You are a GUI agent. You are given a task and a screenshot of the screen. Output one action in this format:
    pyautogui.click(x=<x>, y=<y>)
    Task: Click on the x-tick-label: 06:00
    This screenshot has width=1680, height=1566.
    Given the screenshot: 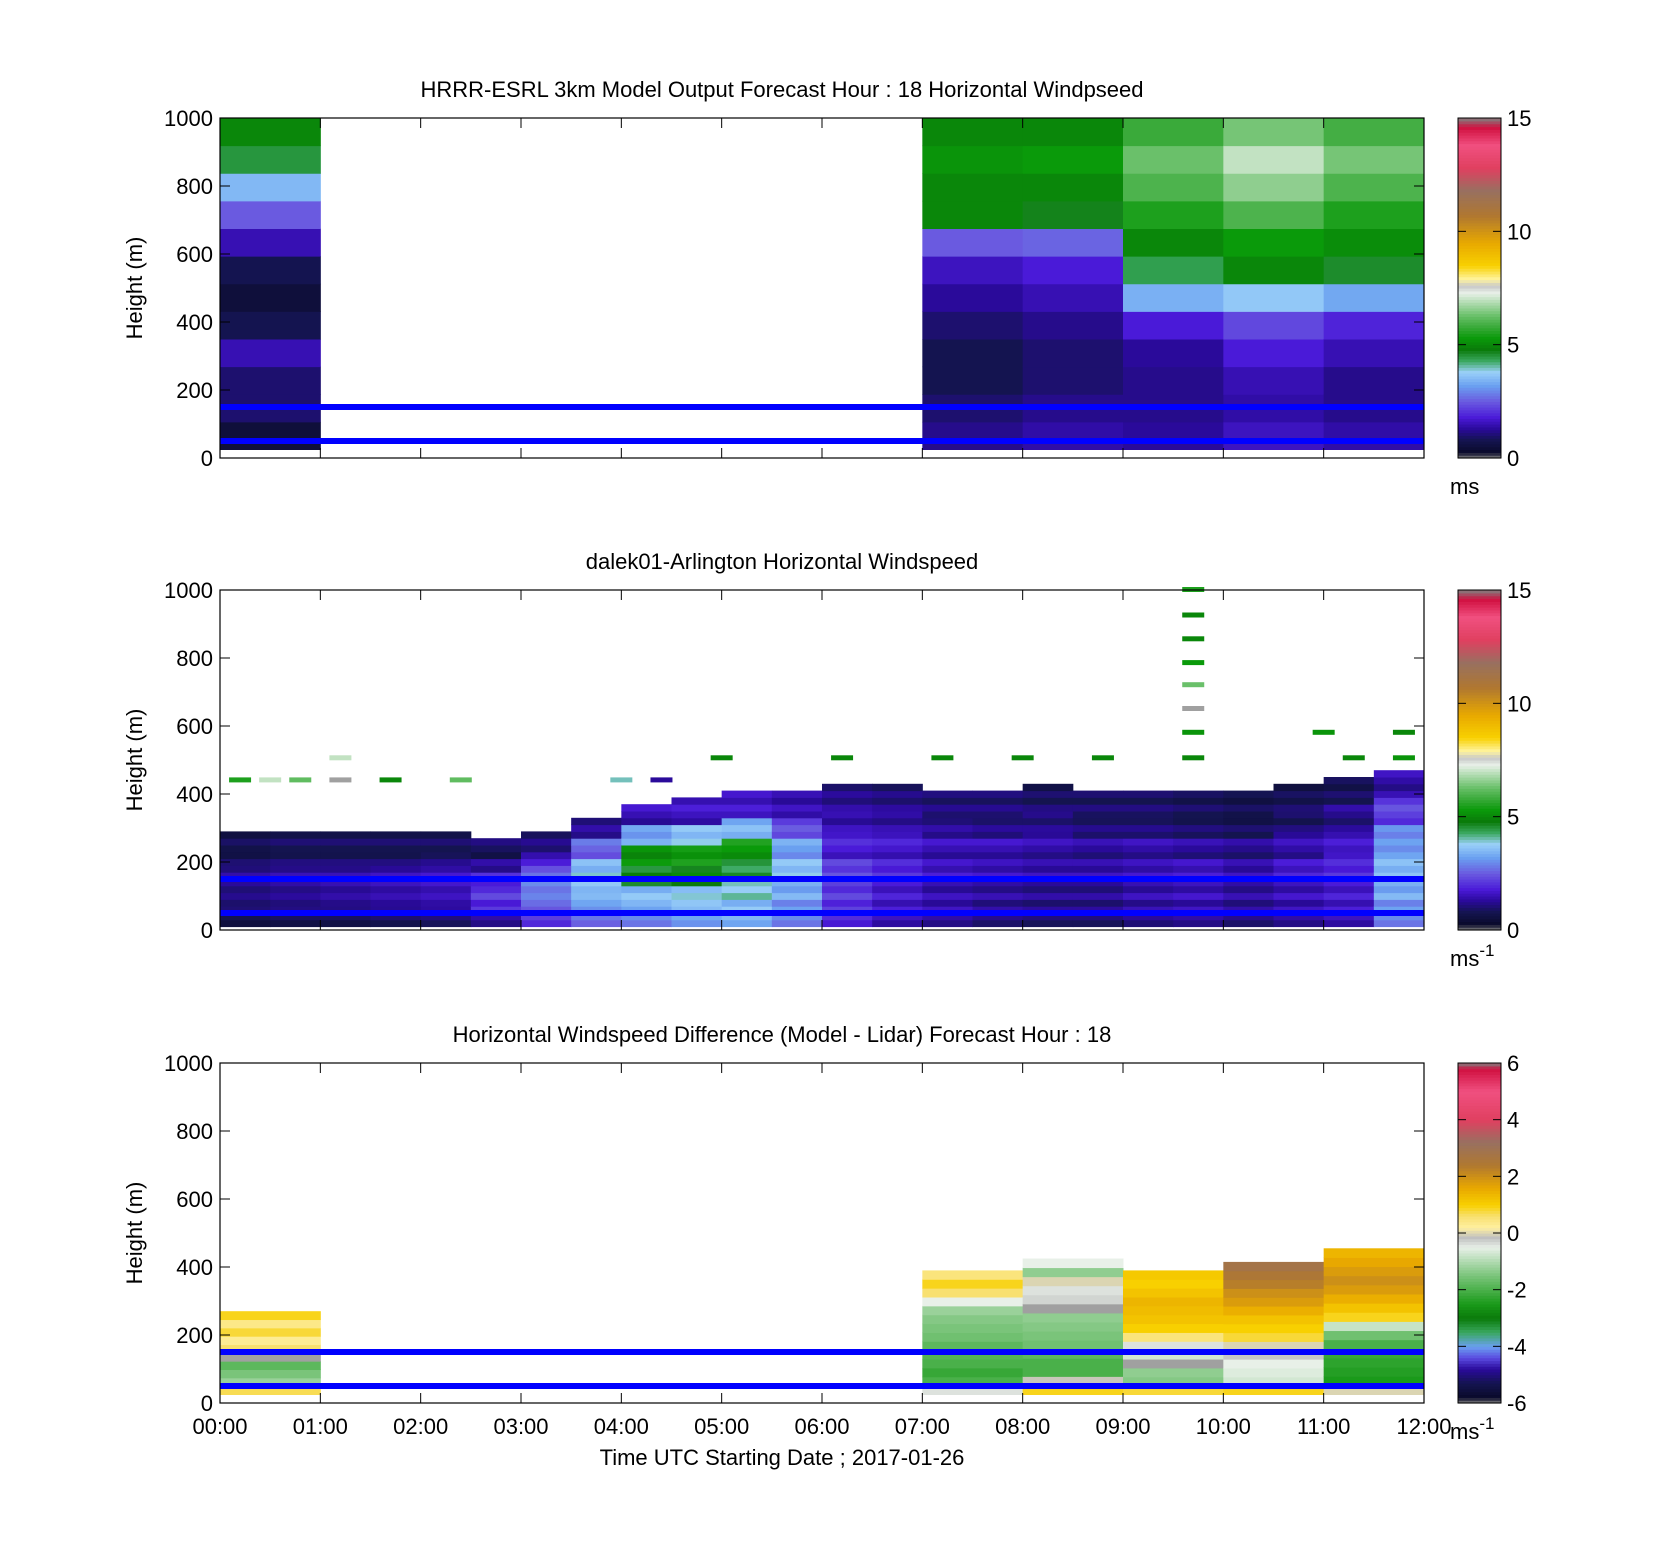 What is the action you would take?
    pyautogui.click(x=821, y=1426)
    